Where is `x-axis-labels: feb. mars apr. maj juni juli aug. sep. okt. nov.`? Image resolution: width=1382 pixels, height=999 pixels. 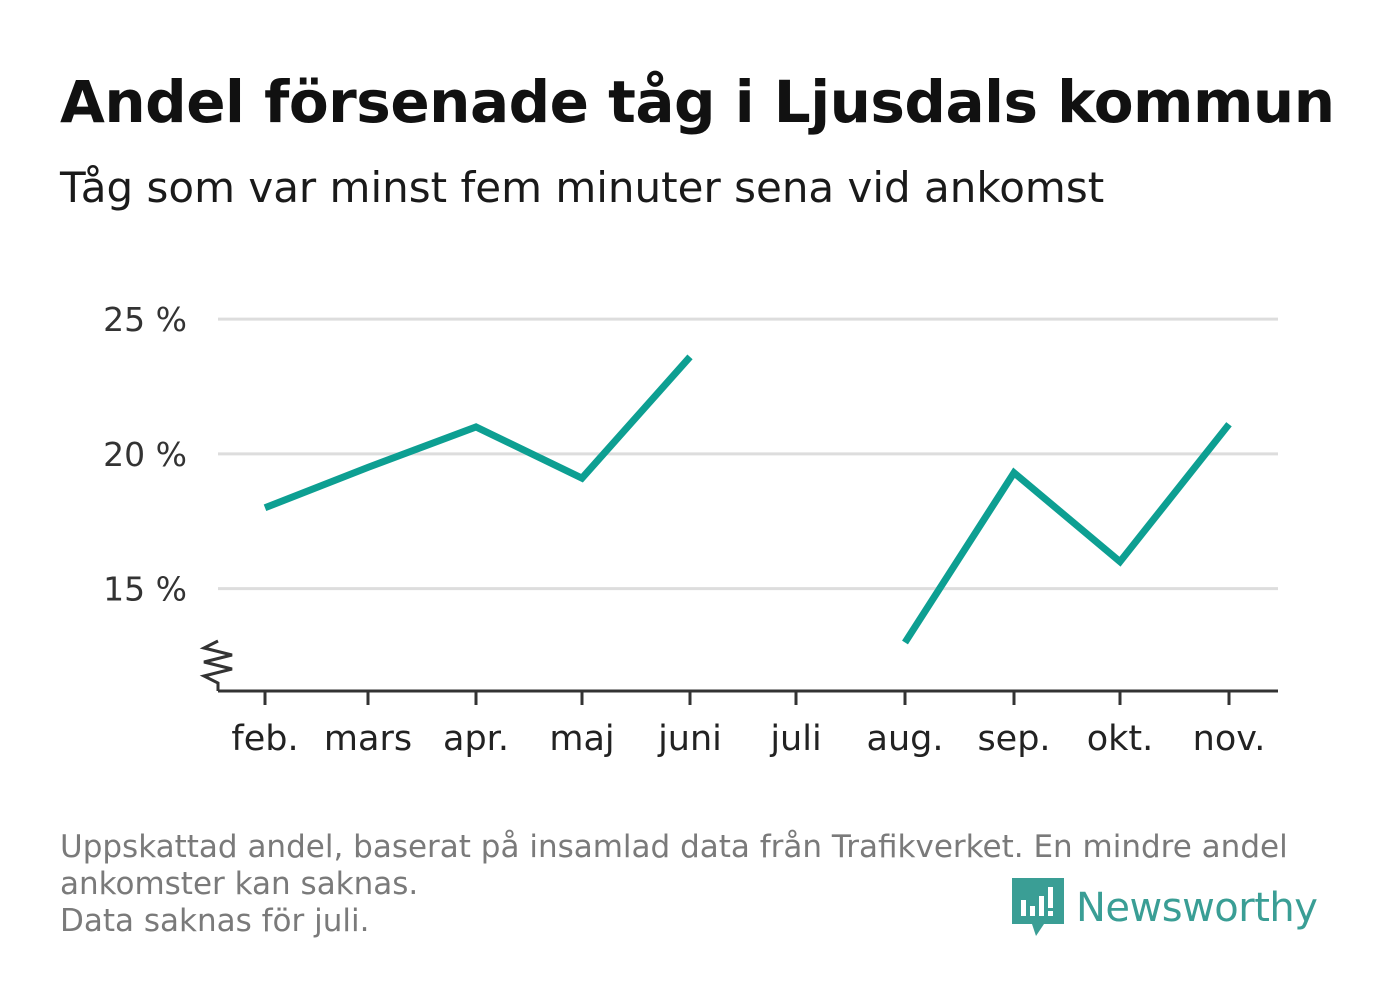 x-axis-labels: feb. mars apr. maj juni juli aug. sep. okt. nov. is located at coordinates (748, 739).